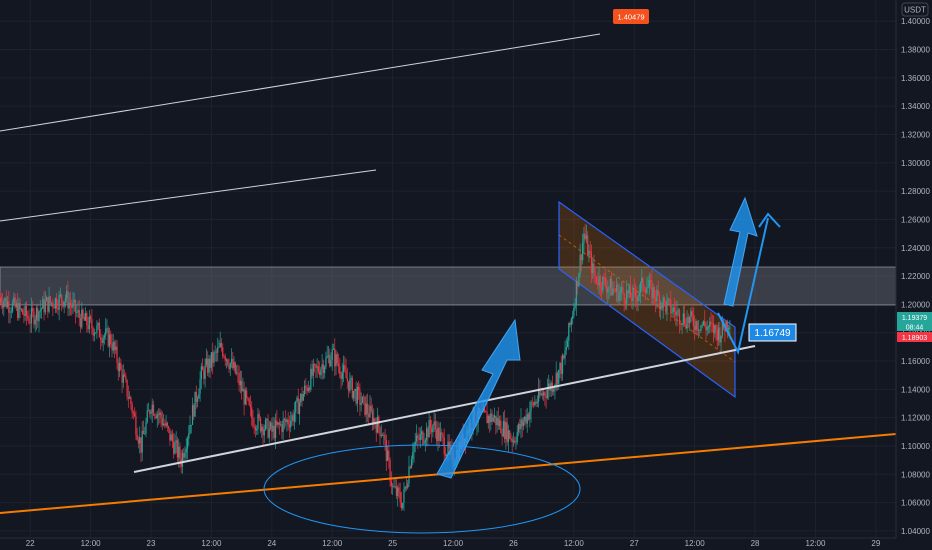 Image resolution: width=932 pixels, height=550 pixels. Describe the element at coordinates (915, 78) in the screenshot. I see `price-tick-label: 1.36000` at that location.